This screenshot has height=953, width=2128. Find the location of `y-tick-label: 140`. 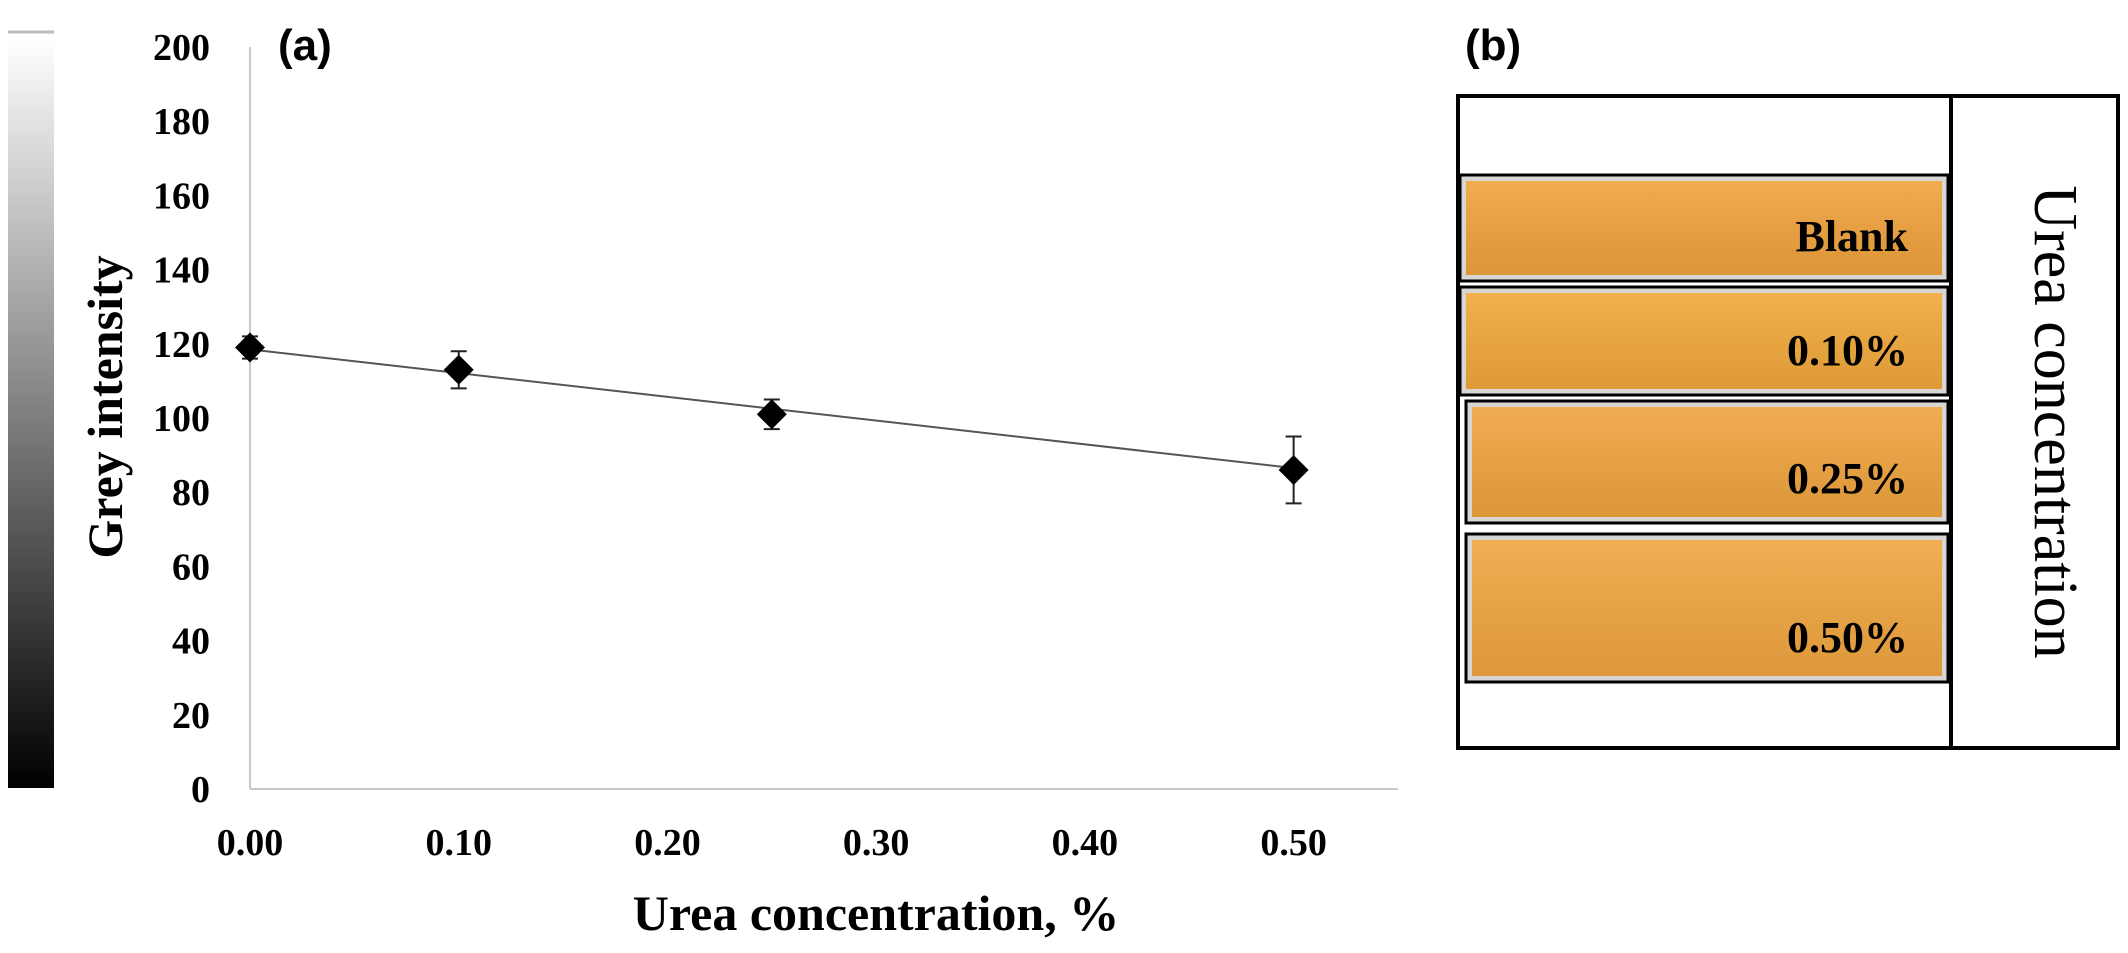

y-tick-label: 140 is located at coordinates (181, 271).